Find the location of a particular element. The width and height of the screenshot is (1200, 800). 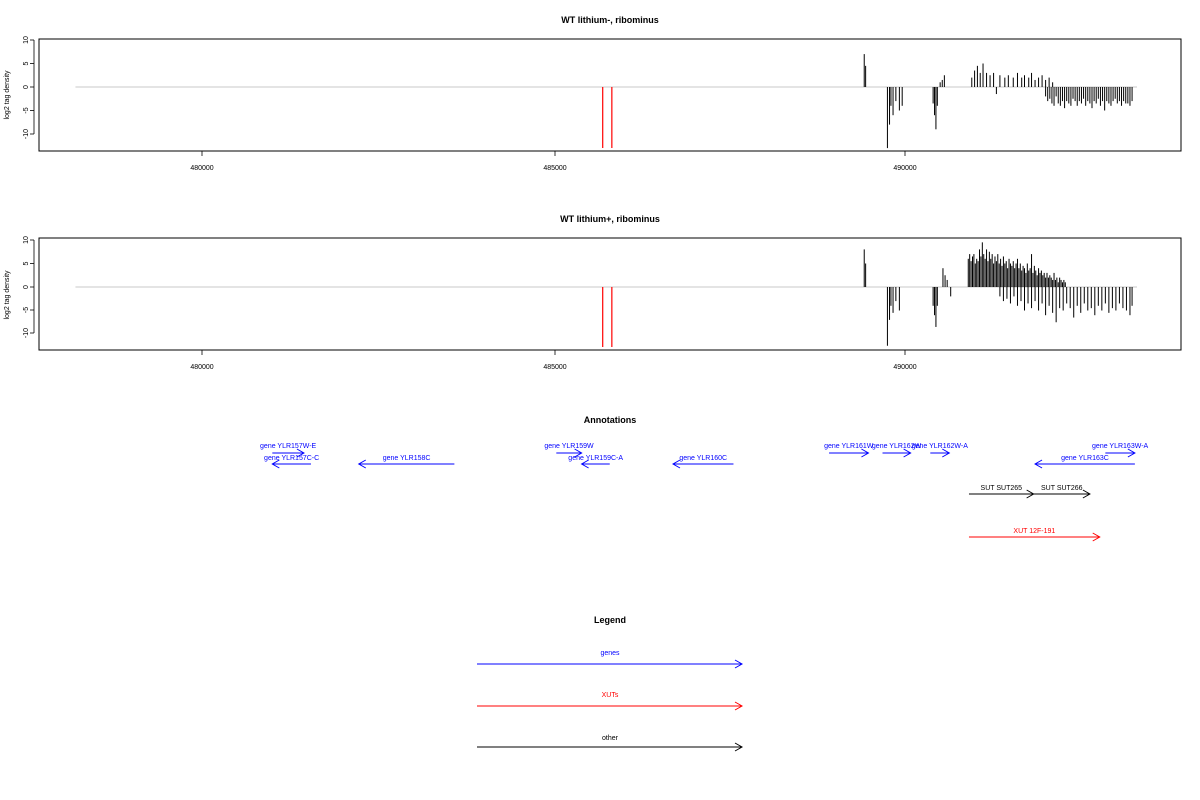

annotation-feature: gene YLR162W-A is located at coordinates (940, 450).